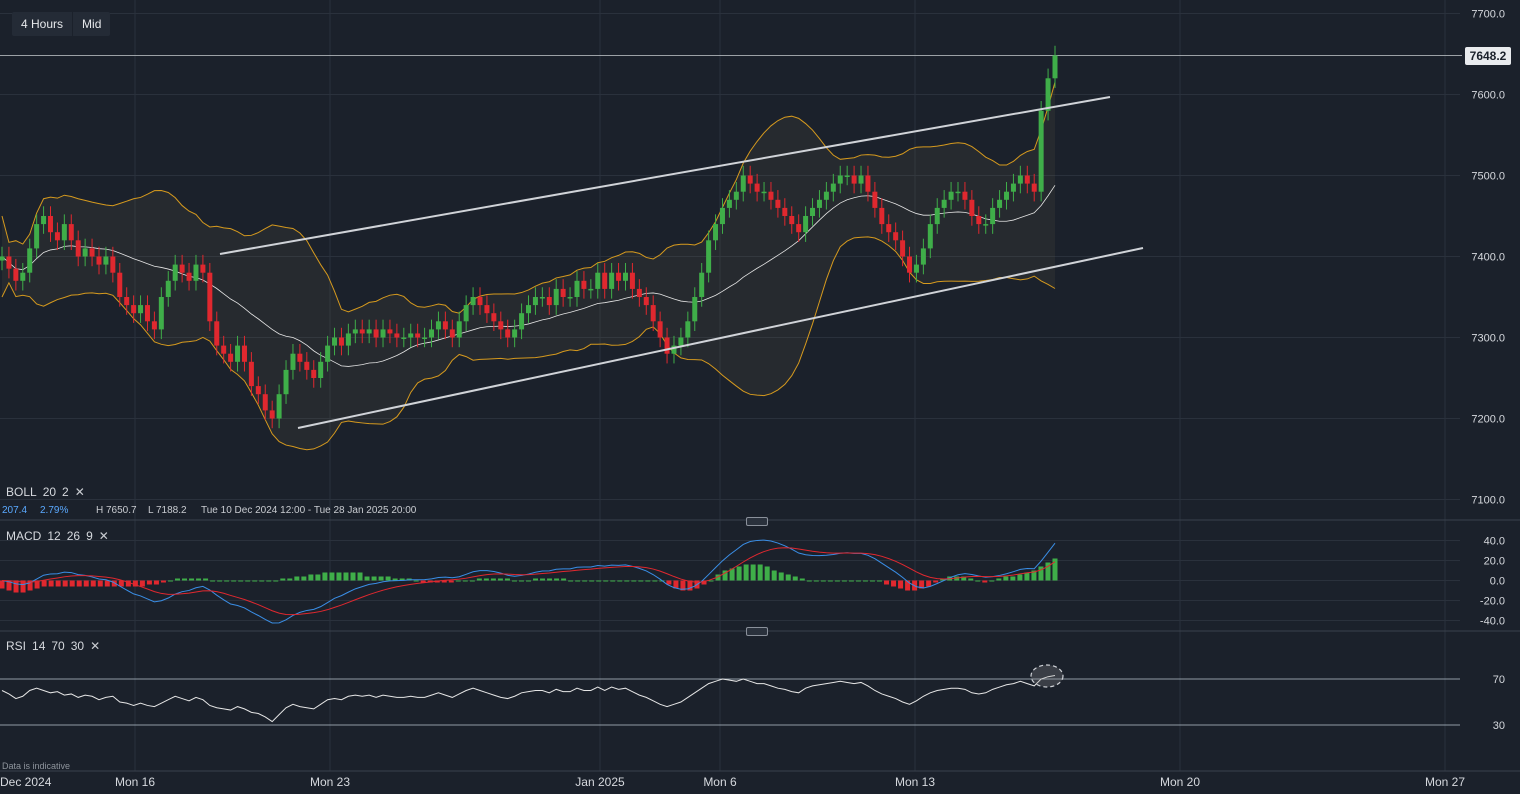  Describe the element at coordinates (1488, 96) in the screenshot. I see `price-tick-label: 7600.0` at that location.